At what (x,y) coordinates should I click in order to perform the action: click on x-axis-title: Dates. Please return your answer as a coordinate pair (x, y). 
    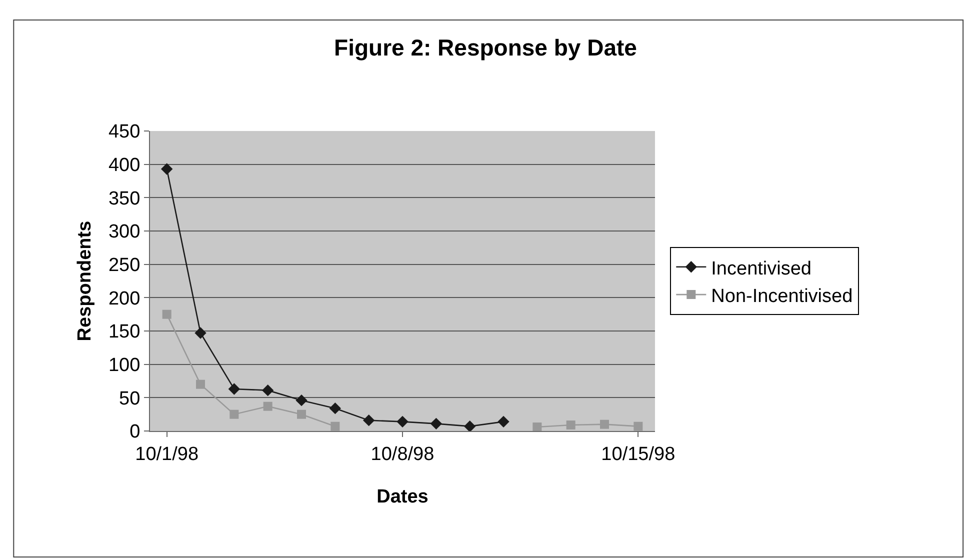
    Looking at the image, I should click on (402, 497).